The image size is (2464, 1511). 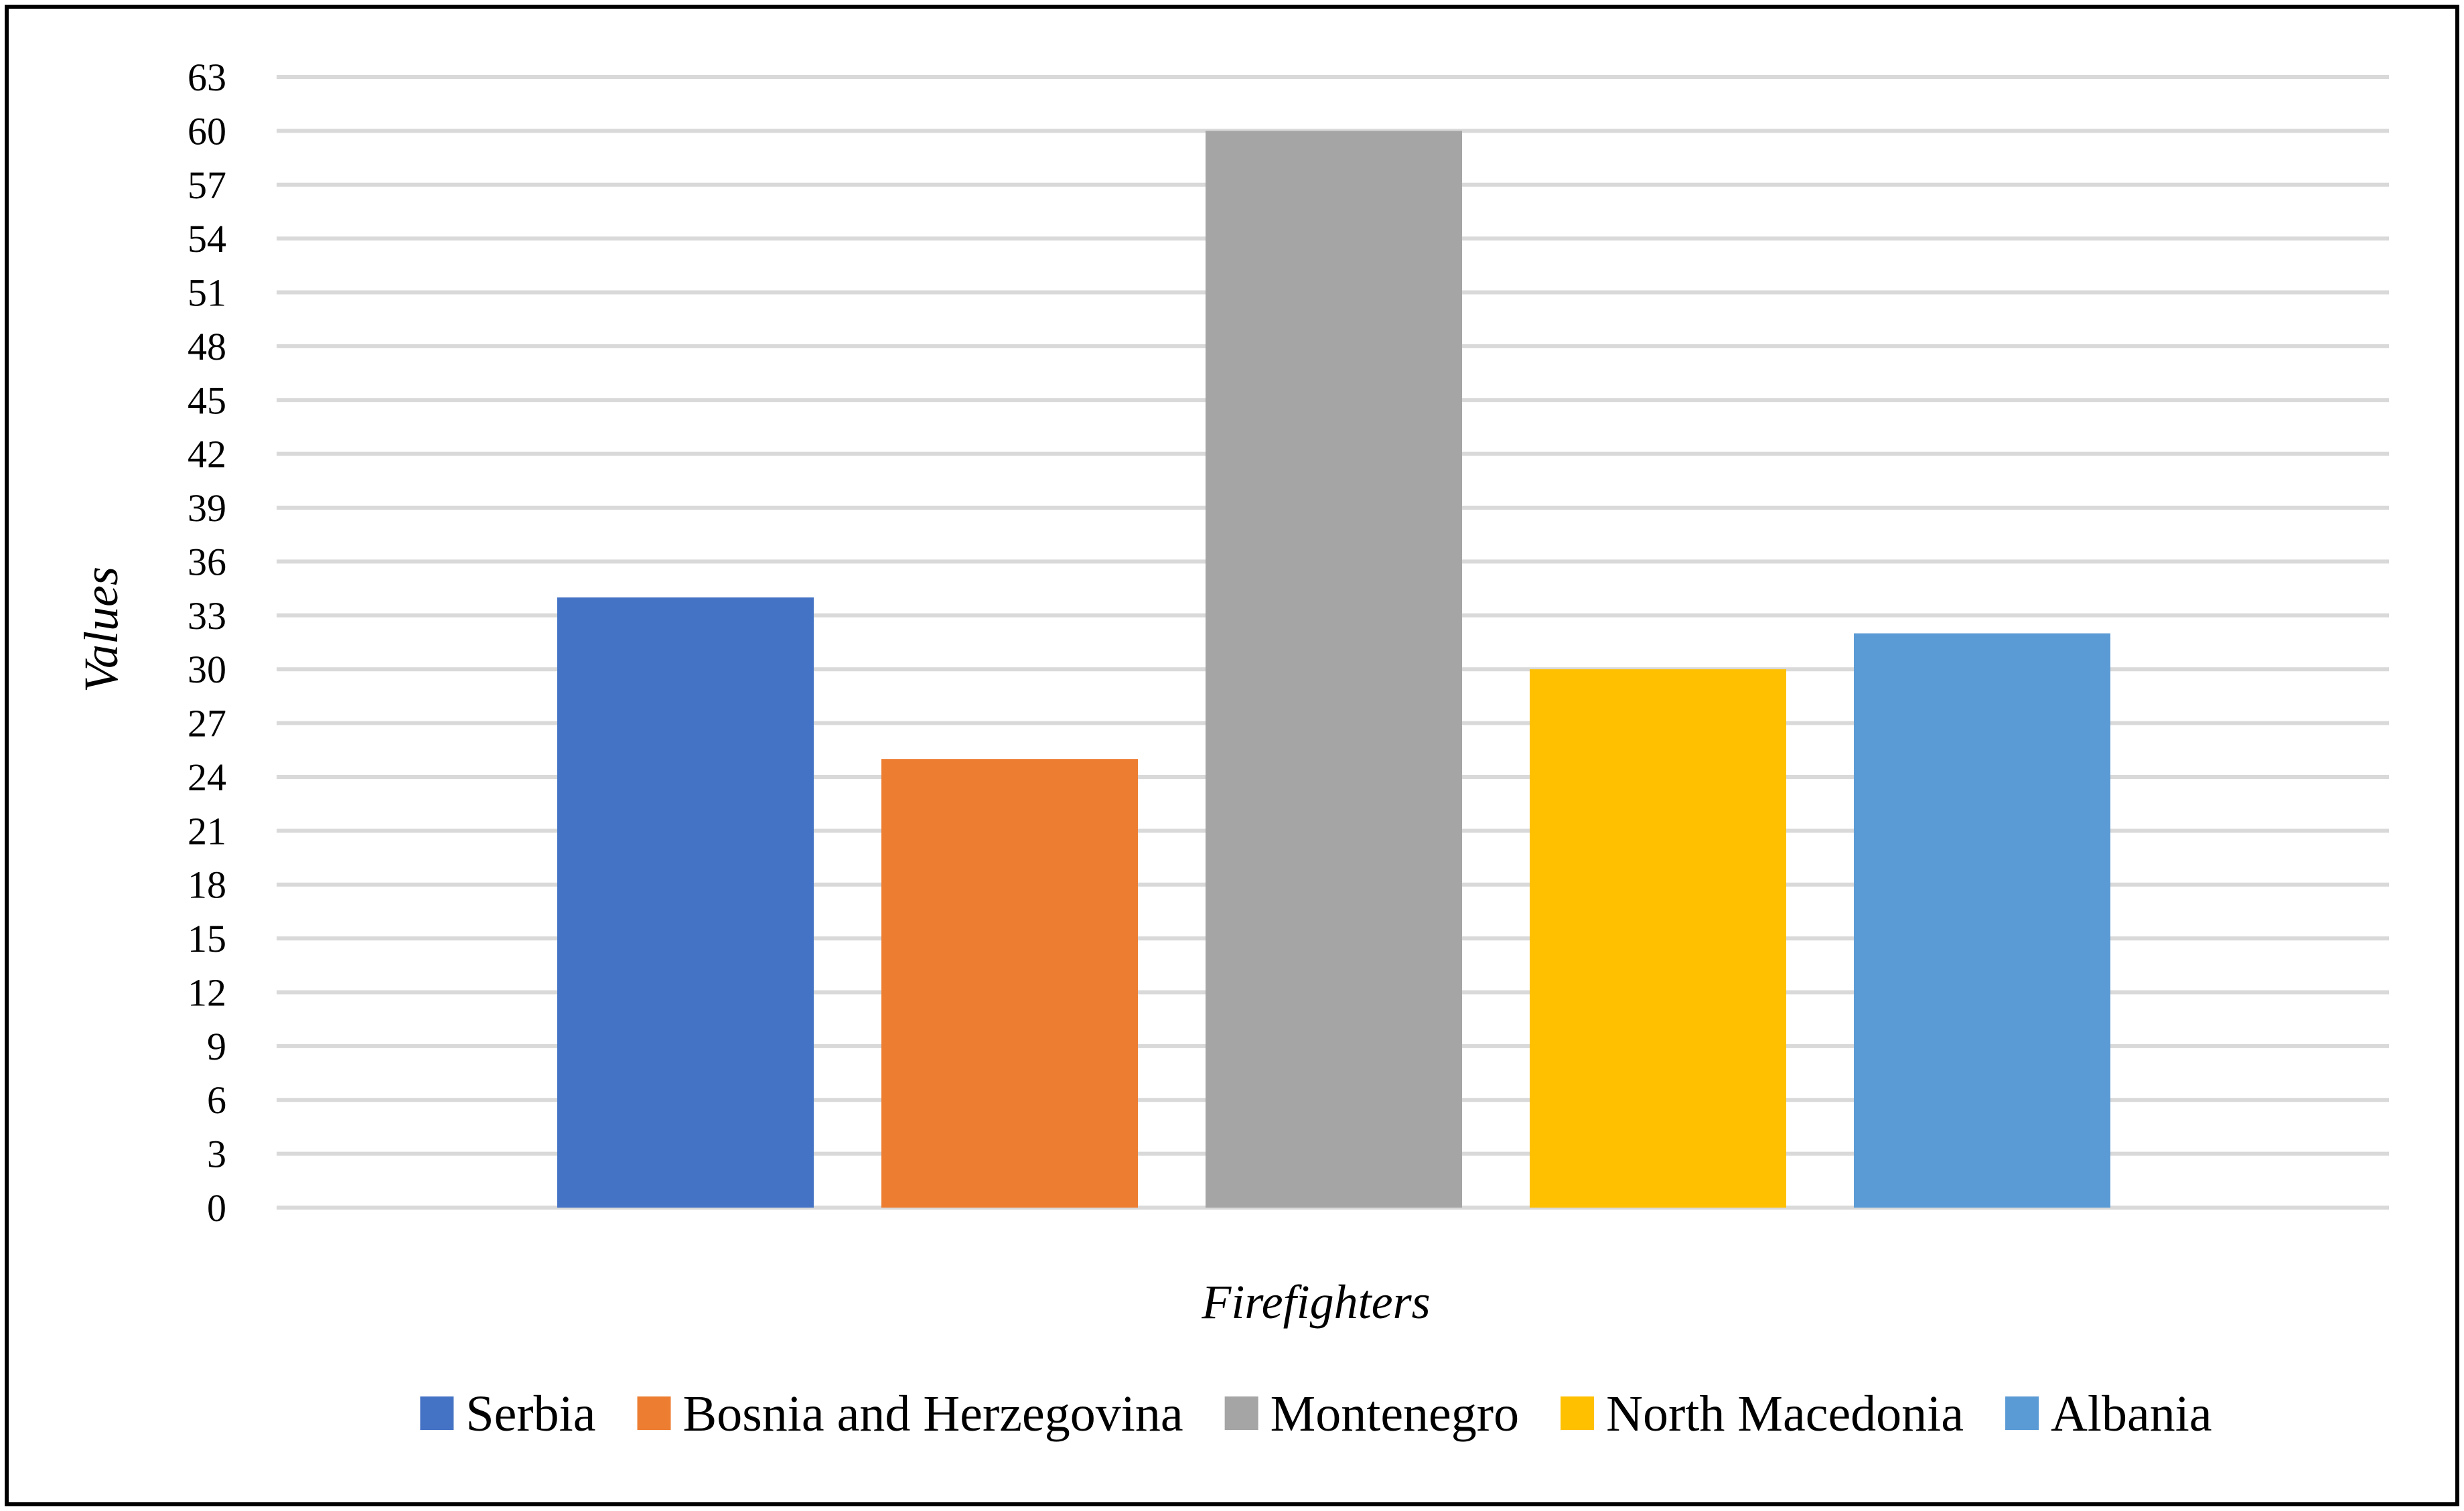 What do you see at coordinates (207, 724) in the screenshot?
I see `y-tick-label: 27` at bounding box center [207, 724].